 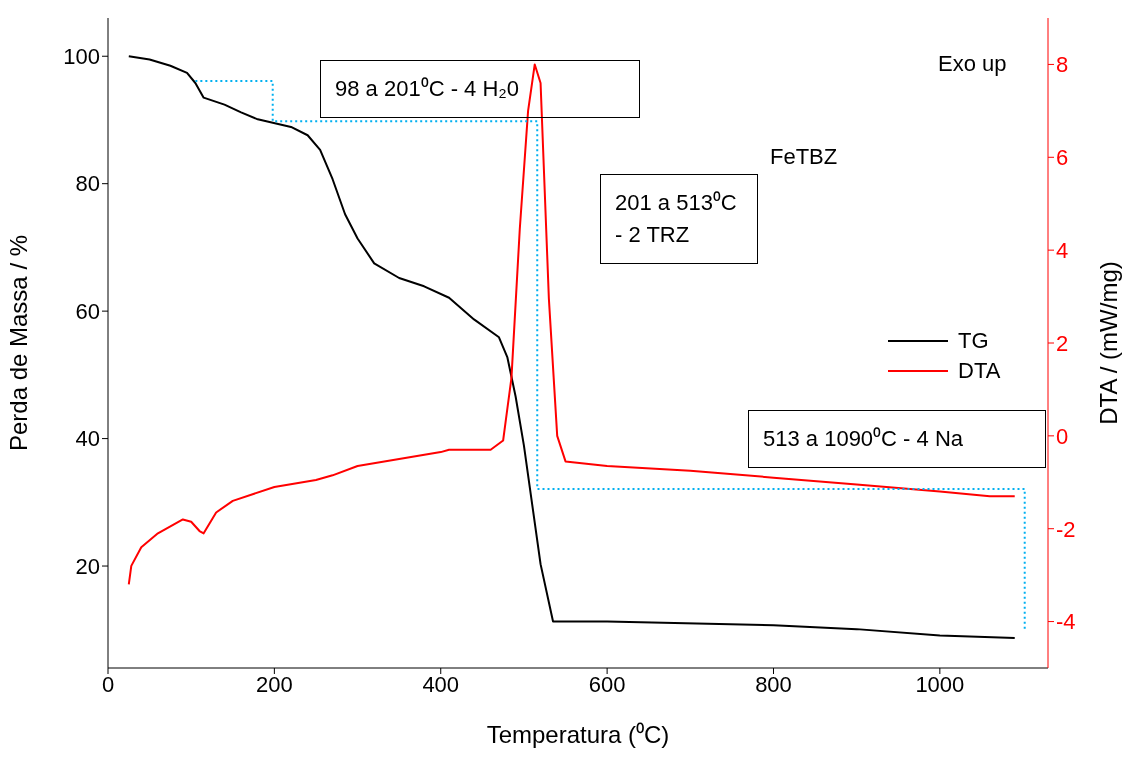 What do you see at coordinates (804, 157) in the screenshot?
I see `annotation: FeTBZ` at bounding box center [804, 157].